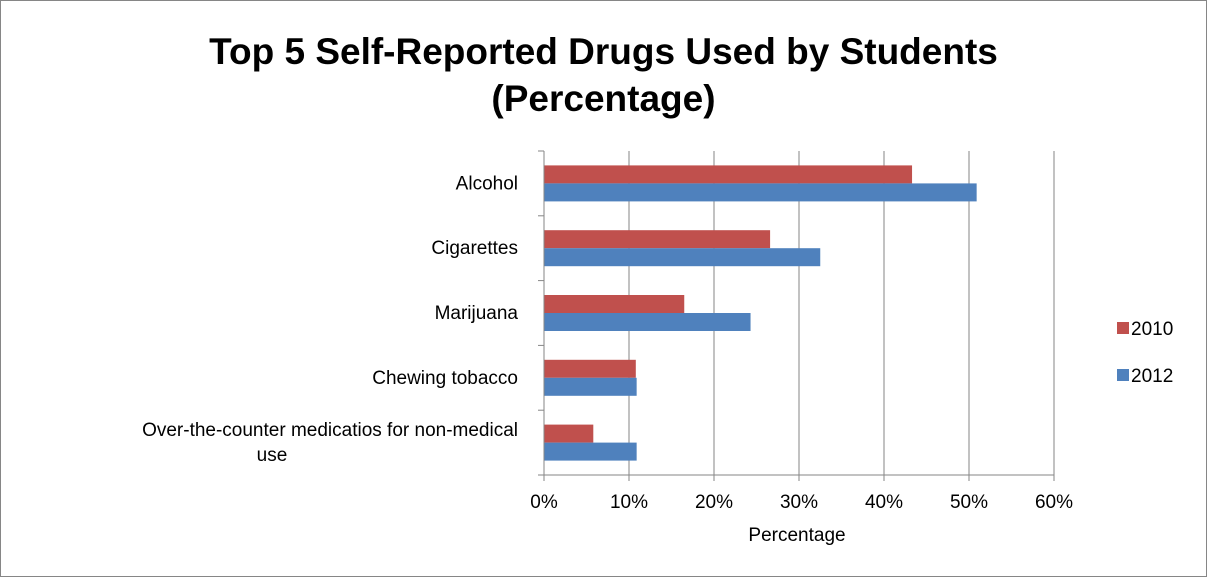  Describe the element at coordinates (1054, 502) in the screenshot. I see `x-tick-label: 60%` at that location.